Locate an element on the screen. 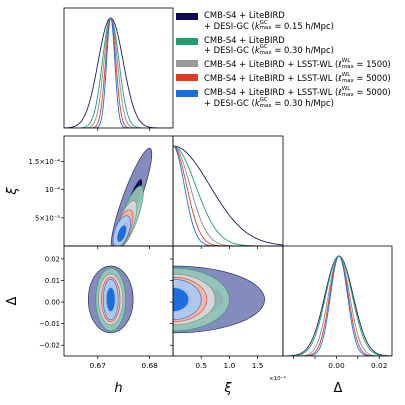 This screenshot has width=405, height=405. x-axis-label-h: h is located at coordinates (118, 388).